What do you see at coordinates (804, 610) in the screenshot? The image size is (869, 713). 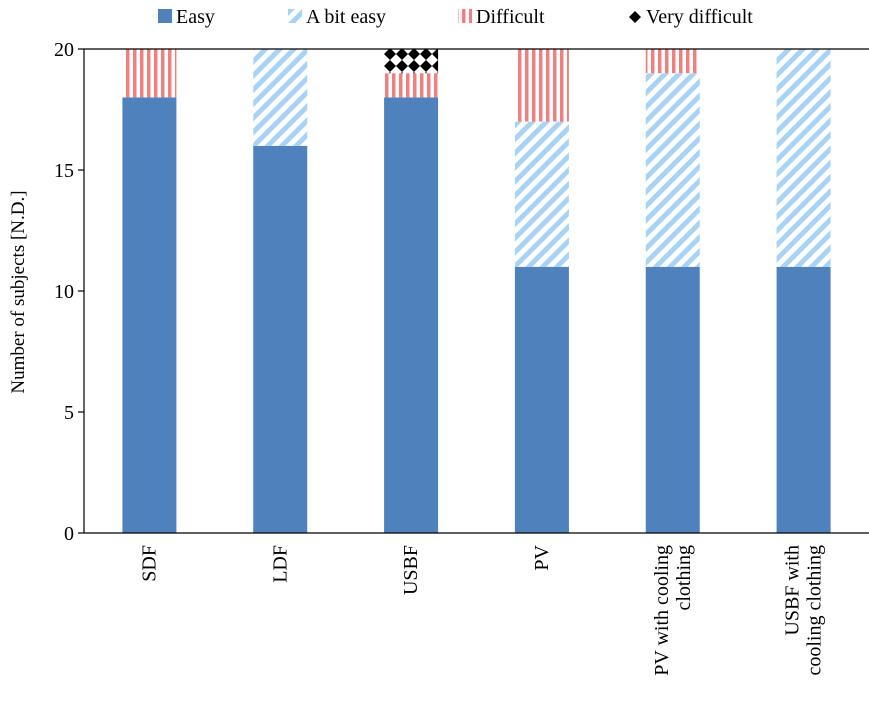 I see `x-tick-label-usbf-with-cooling-clothing: USBF withcooling clothing` at bounding box center [804, 610].